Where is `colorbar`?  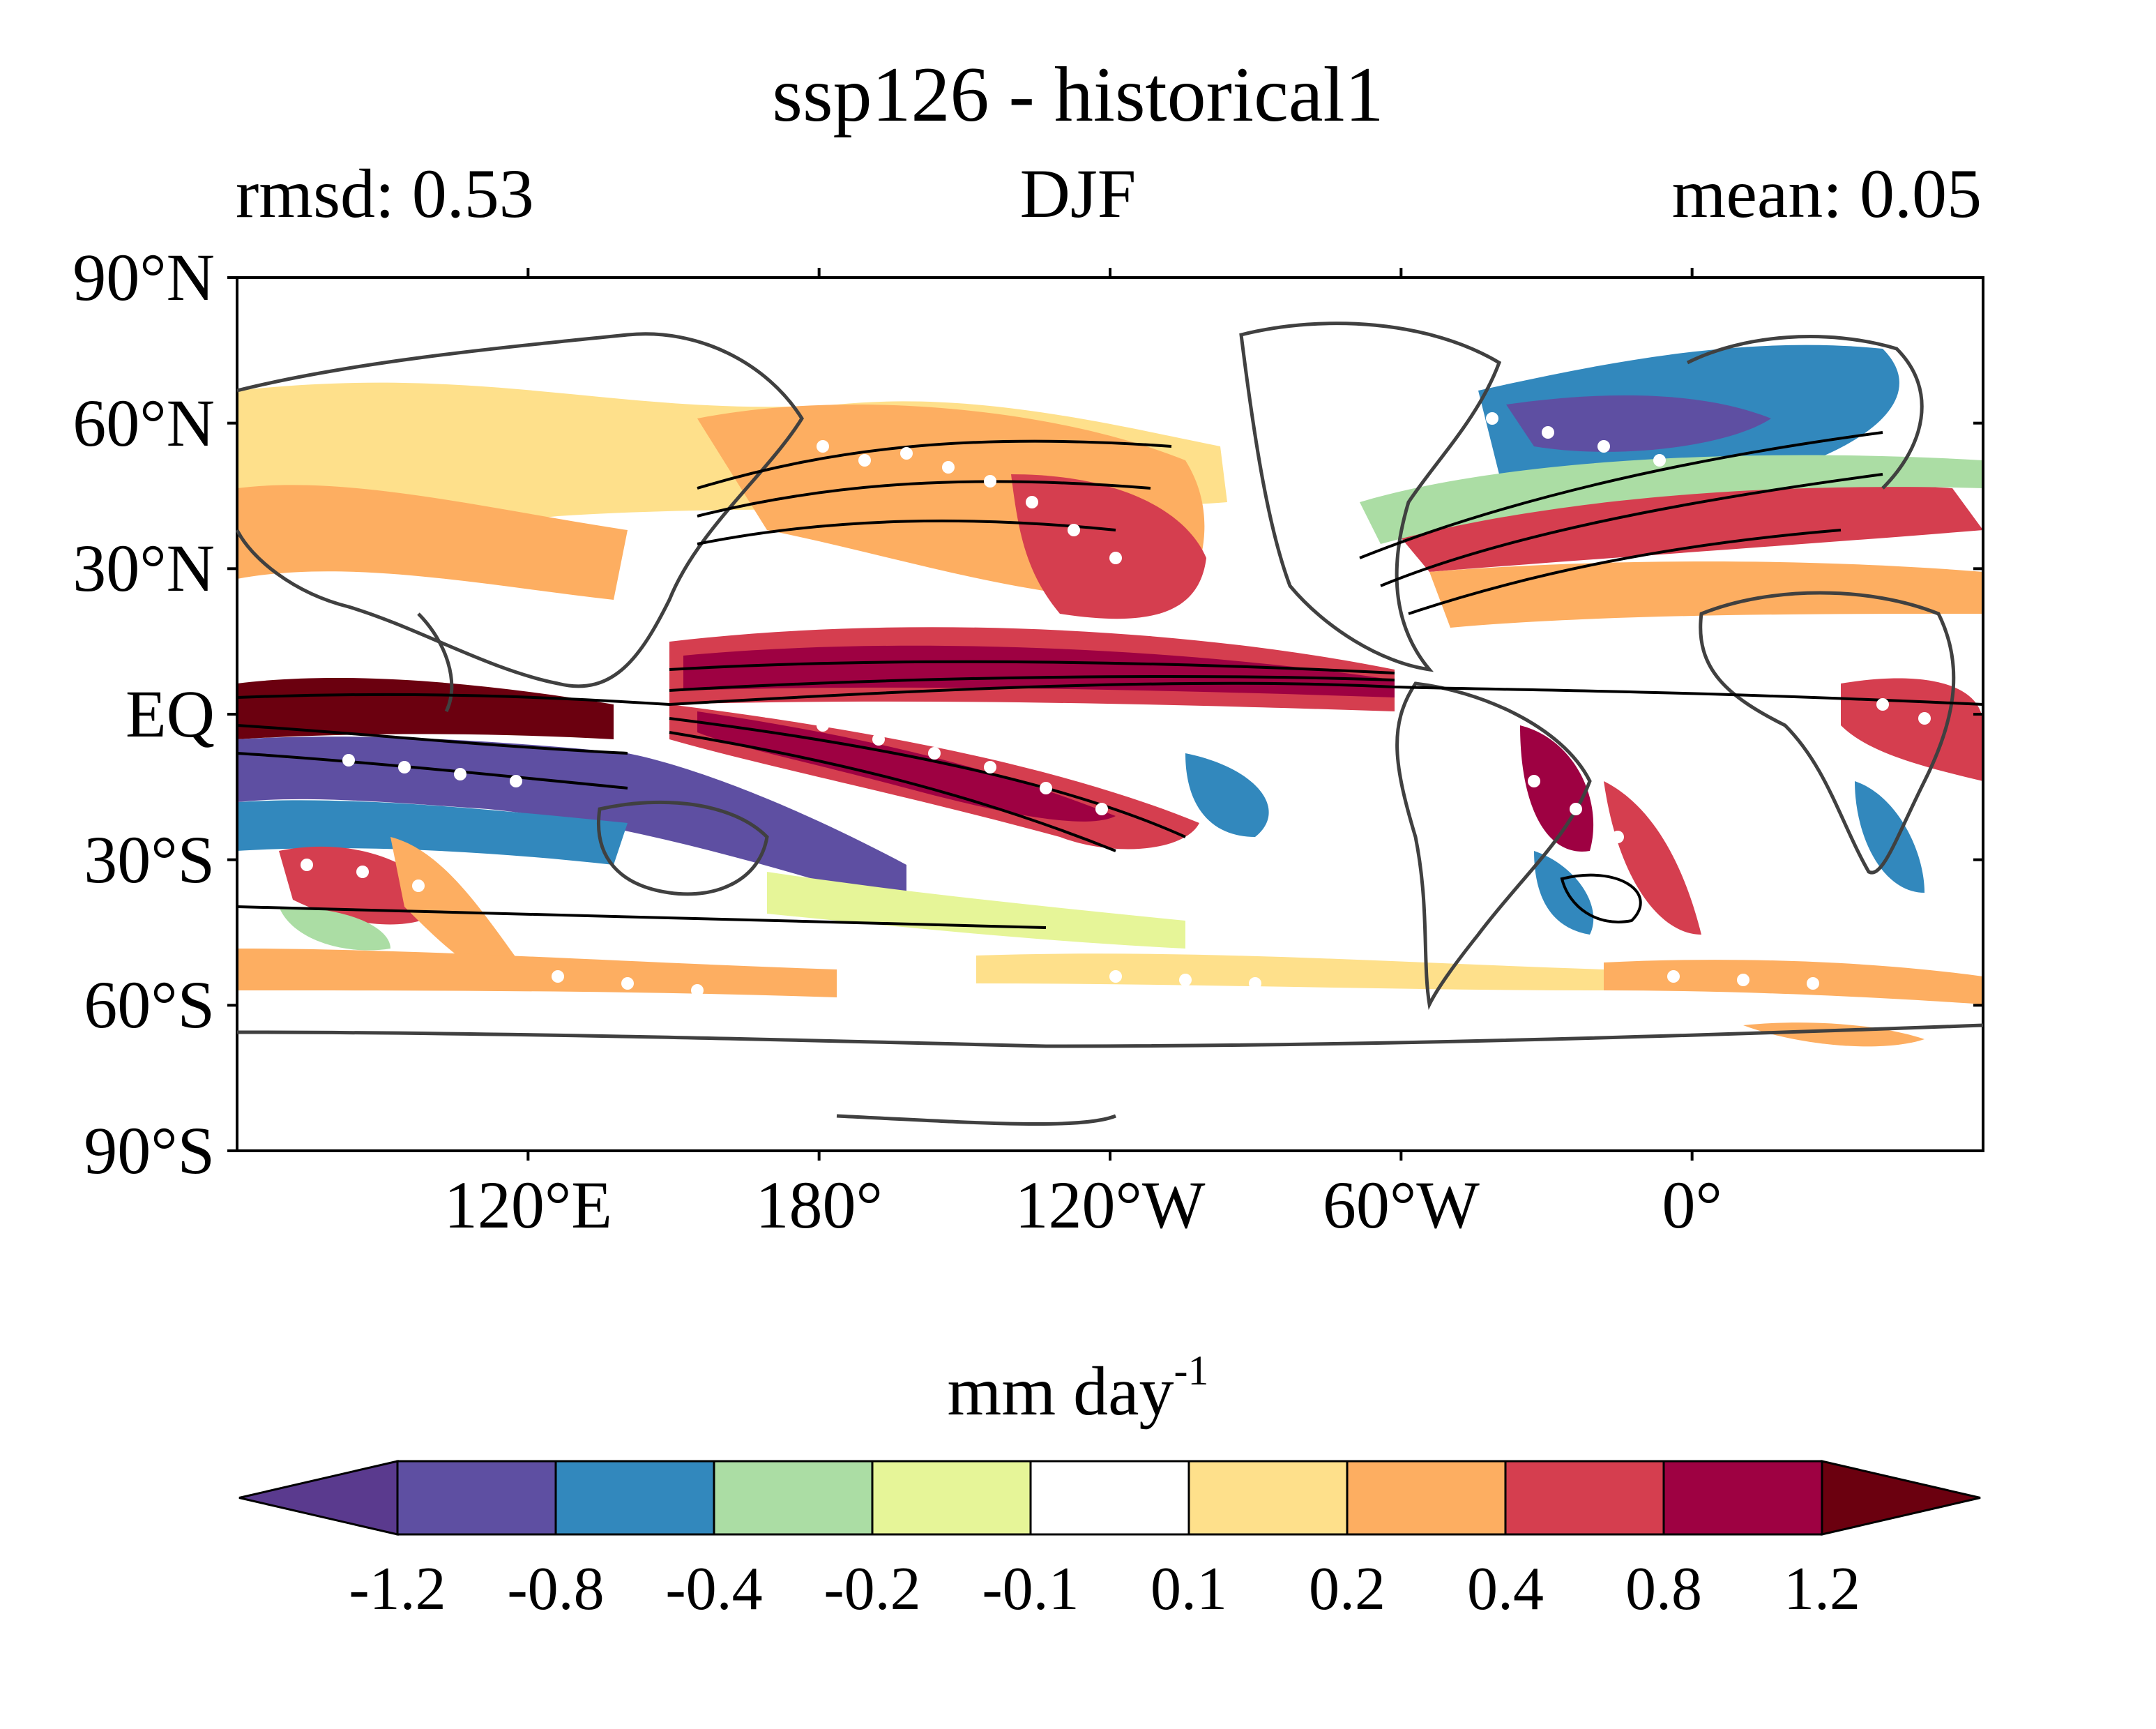
colorbar is located at coordinates (1109, 1498).